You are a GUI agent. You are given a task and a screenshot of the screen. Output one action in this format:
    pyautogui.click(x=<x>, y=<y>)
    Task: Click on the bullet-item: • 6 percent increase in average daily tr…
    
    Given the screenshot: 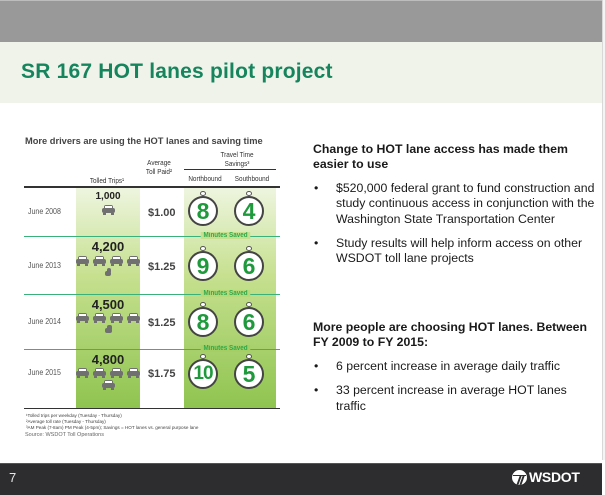 What is the action you would take?
    pyautogui.click(x=437, y=366)
    